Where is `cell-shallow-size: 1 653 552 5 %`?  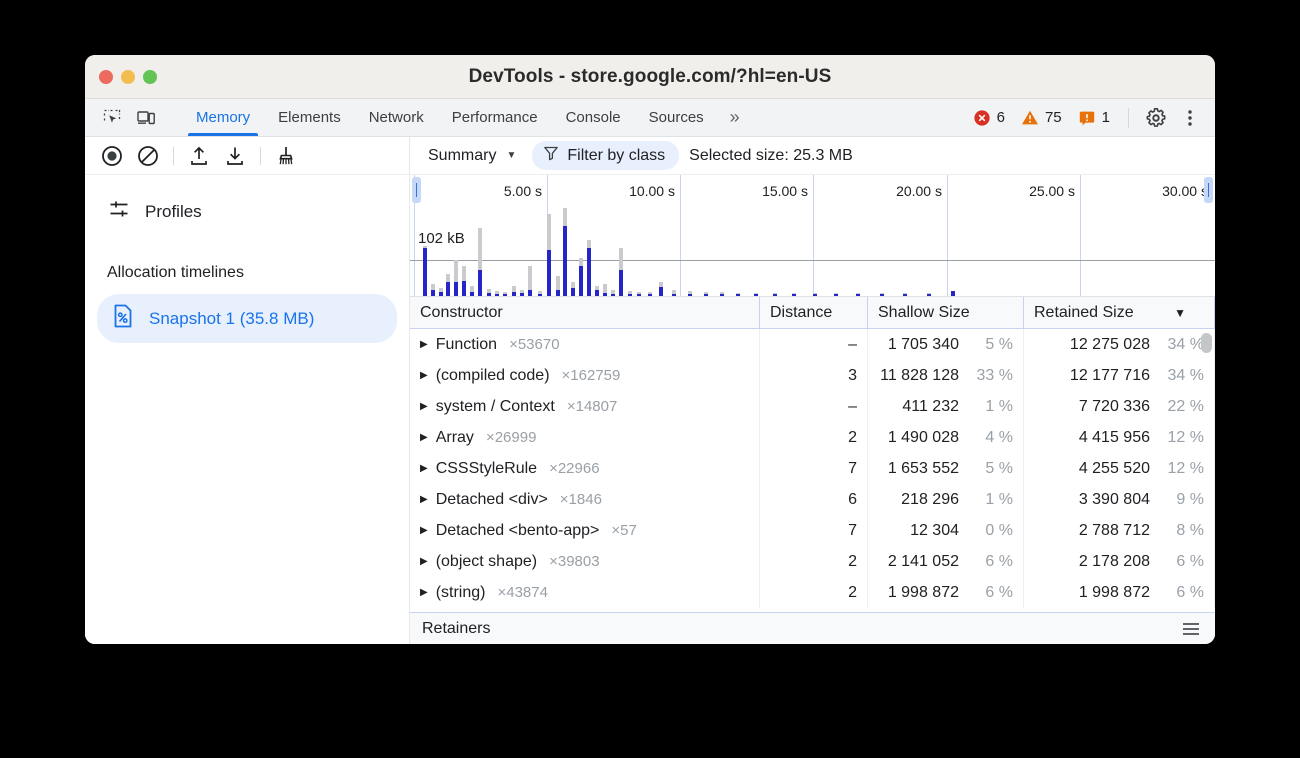 cell-shallow-size: 1 653 552 5 % is located at coordinates (946, 468).